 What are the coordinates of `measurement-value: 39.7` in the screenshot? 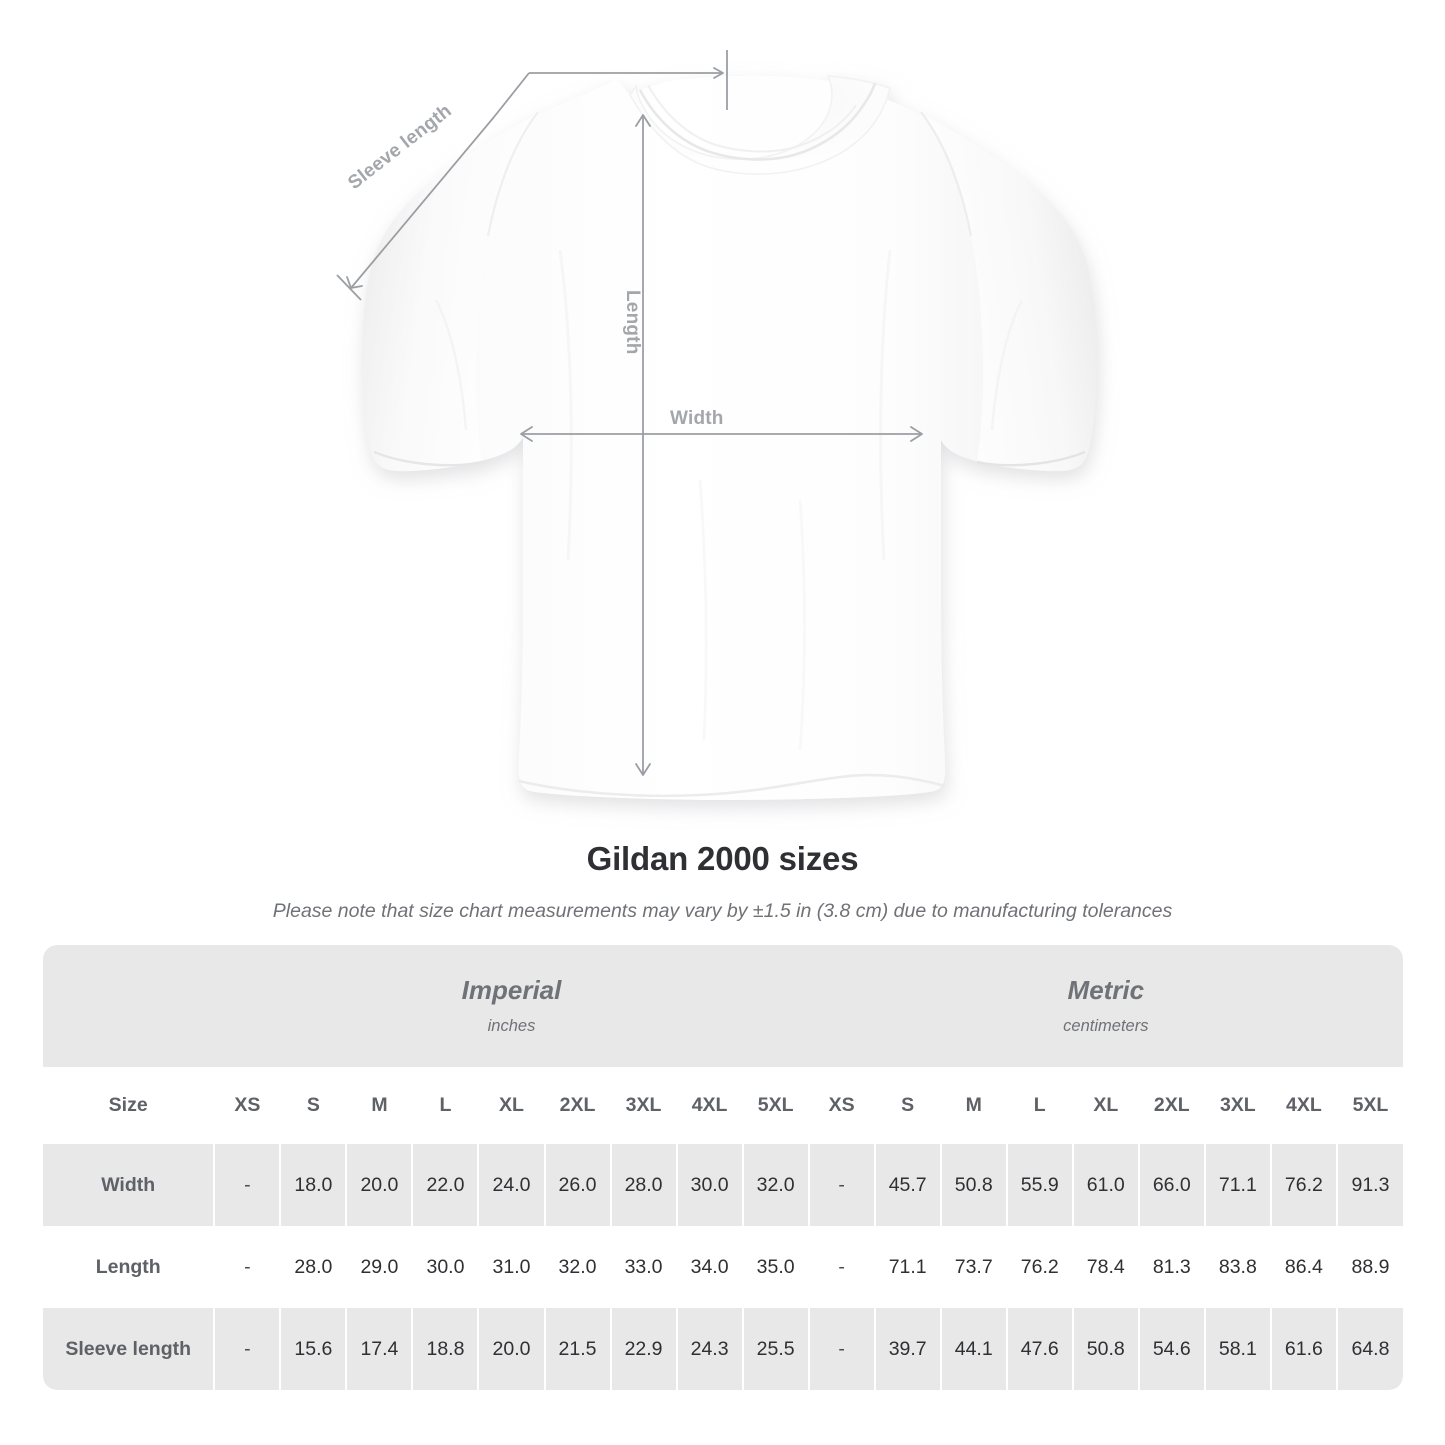 It's located at (907, 1348).